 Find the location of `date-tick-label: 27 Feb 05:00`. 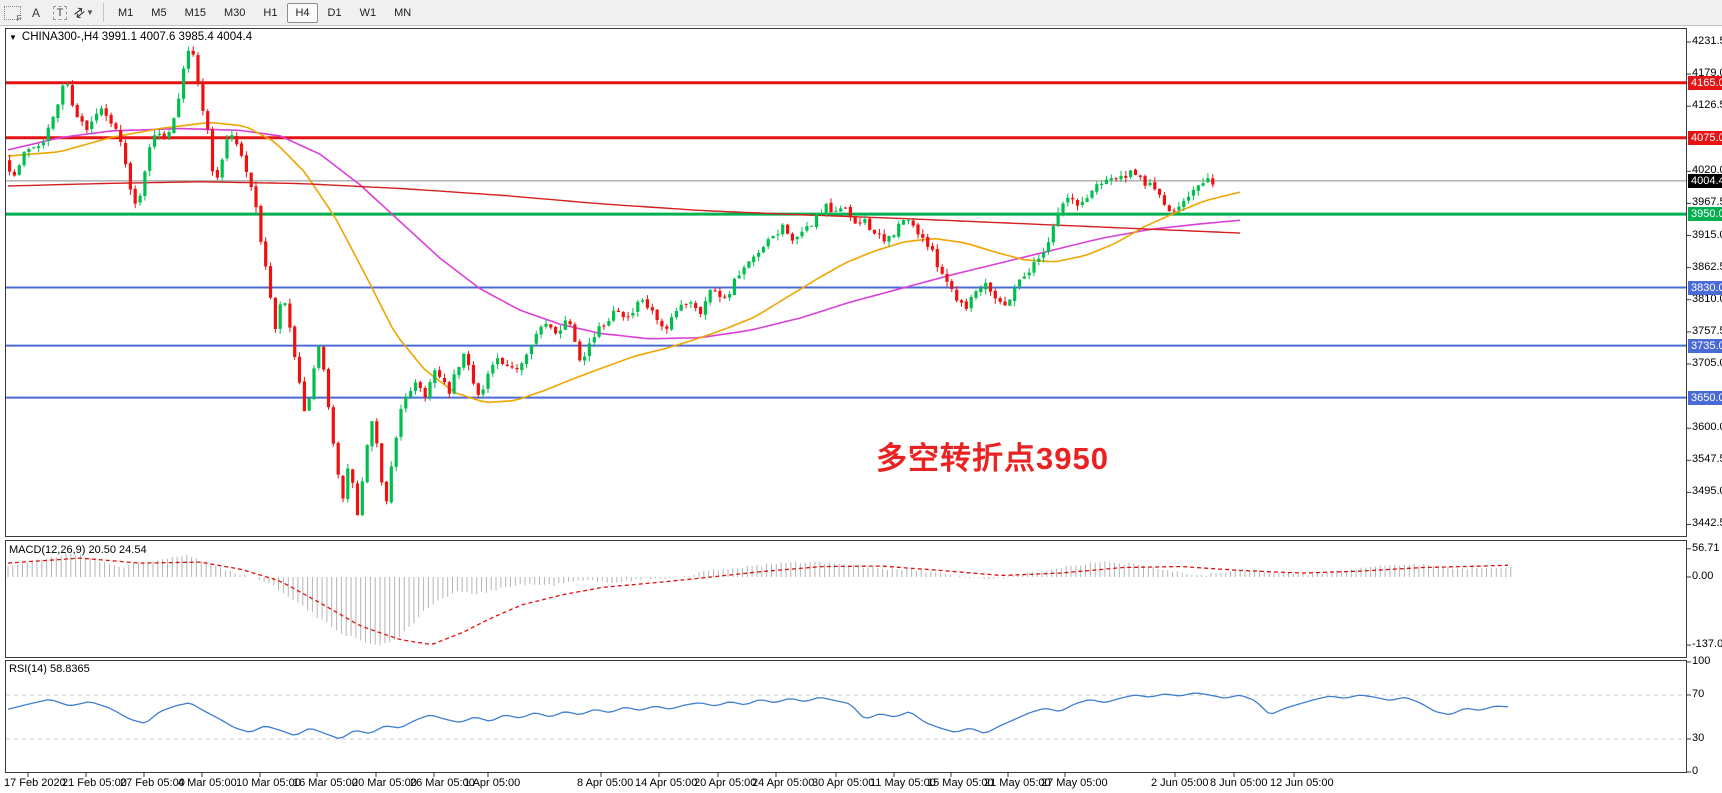

date-tick-label: 27 Feb 05:00 is located at coordinates (152, 783).